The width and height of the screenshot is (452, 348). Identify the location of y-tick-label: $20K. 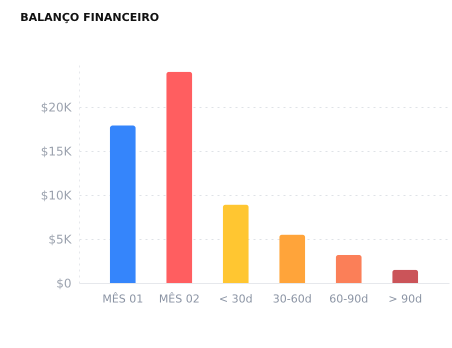
(56, 107).